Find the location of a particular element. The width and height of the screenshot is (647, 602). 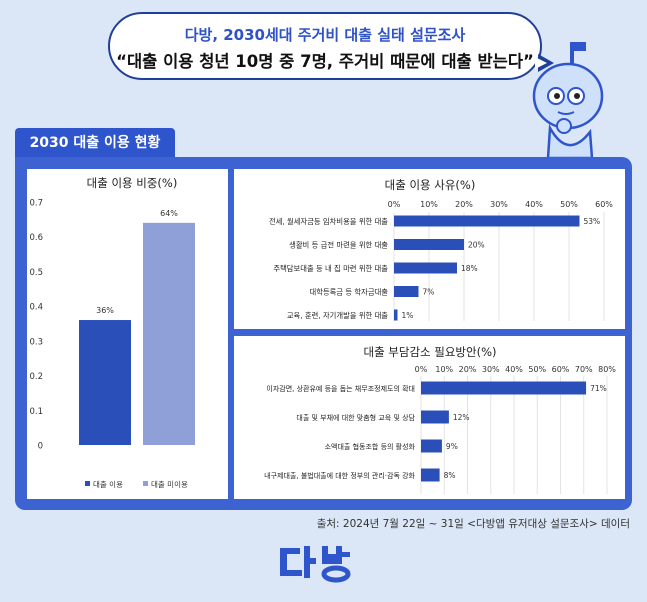

data-label: 7% is located at coordinates (429, 292).